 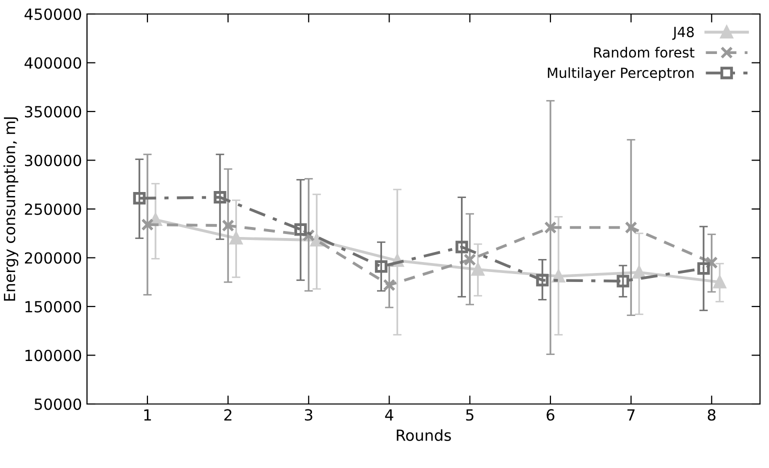 I want to click on x-tick-label: 2, so click(x=228, y=414).